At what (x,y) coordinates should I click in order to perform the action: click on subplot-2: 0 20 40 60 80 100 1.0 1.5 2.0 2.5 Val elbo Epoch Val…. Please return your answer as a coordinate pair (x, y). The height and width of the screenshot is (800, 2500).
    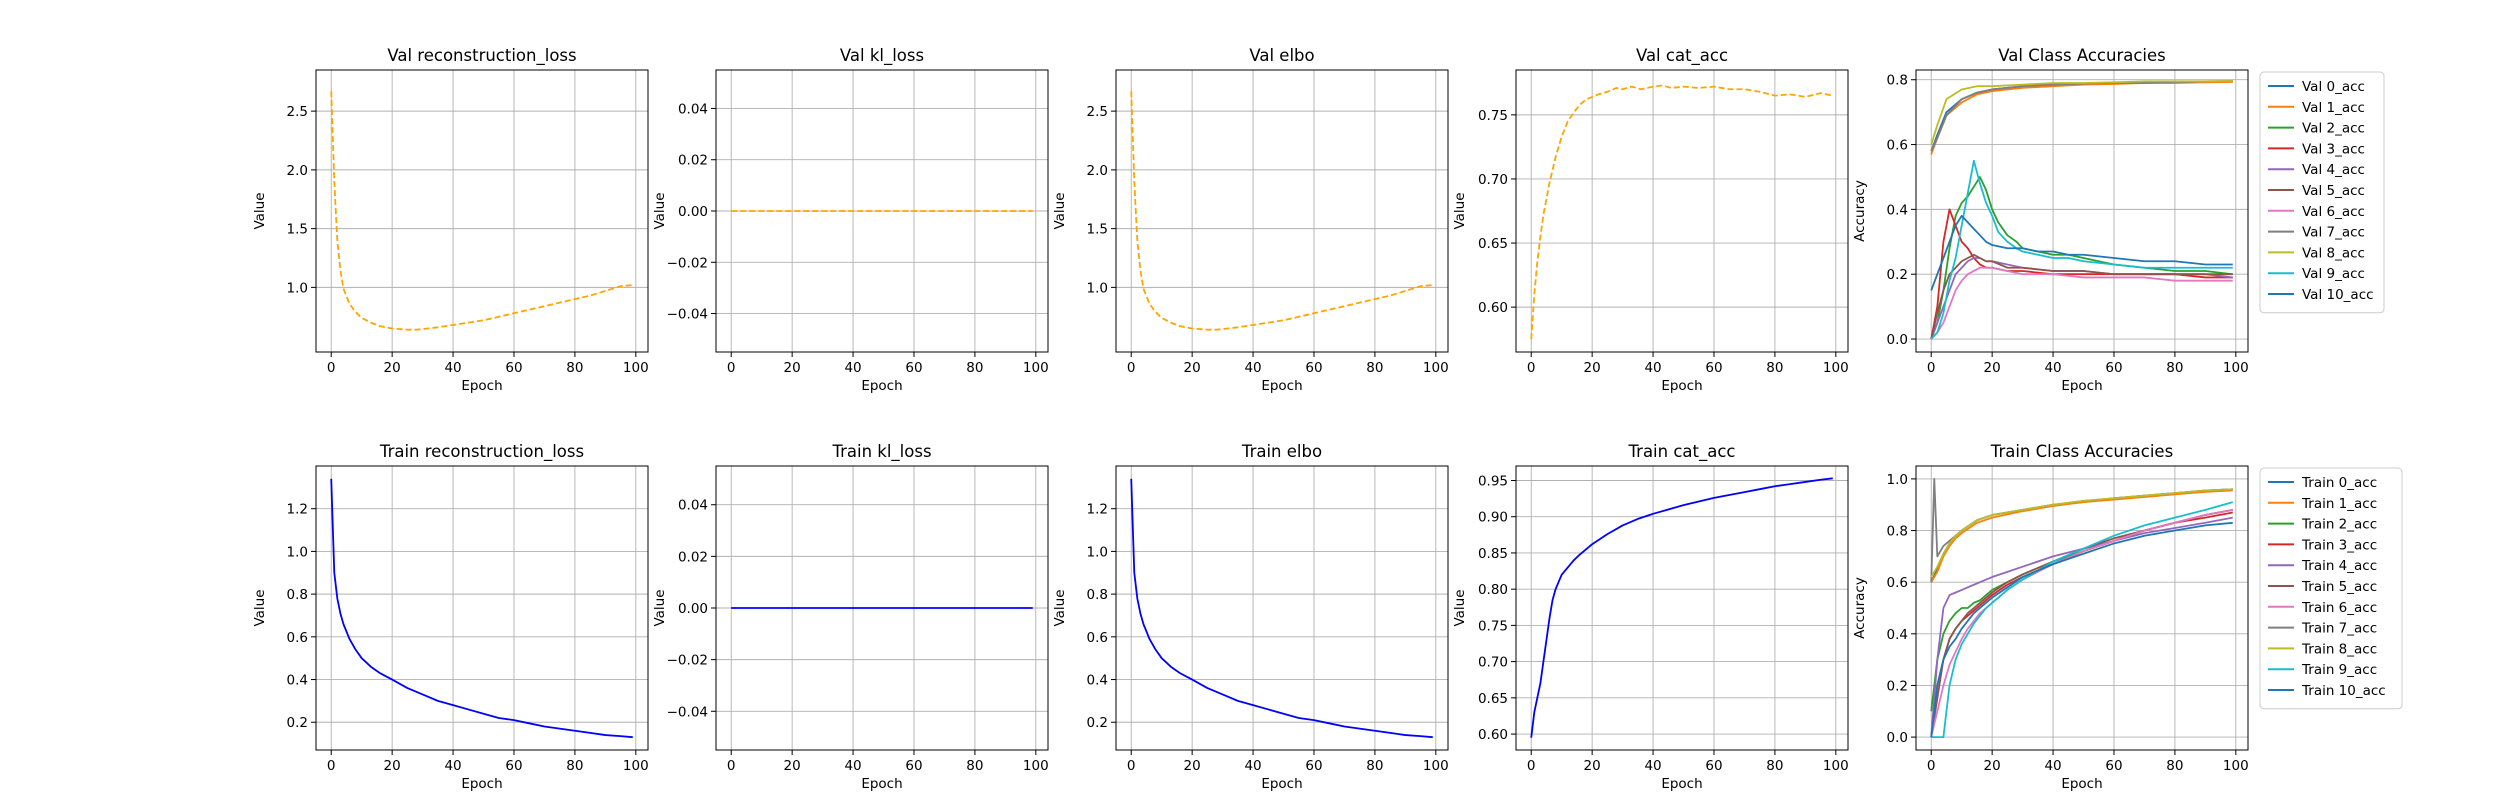
    Looking at the image, I should click on (1250, 220).